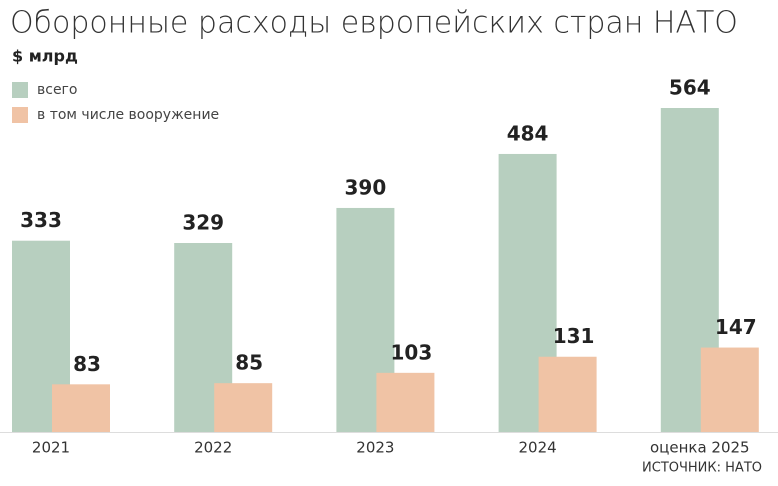 Image resolution: width=778 pixels, height=486 pixels. Describe the element at coordinates (87, 364) in the screenshot. I see `value-label: 83` at that location.